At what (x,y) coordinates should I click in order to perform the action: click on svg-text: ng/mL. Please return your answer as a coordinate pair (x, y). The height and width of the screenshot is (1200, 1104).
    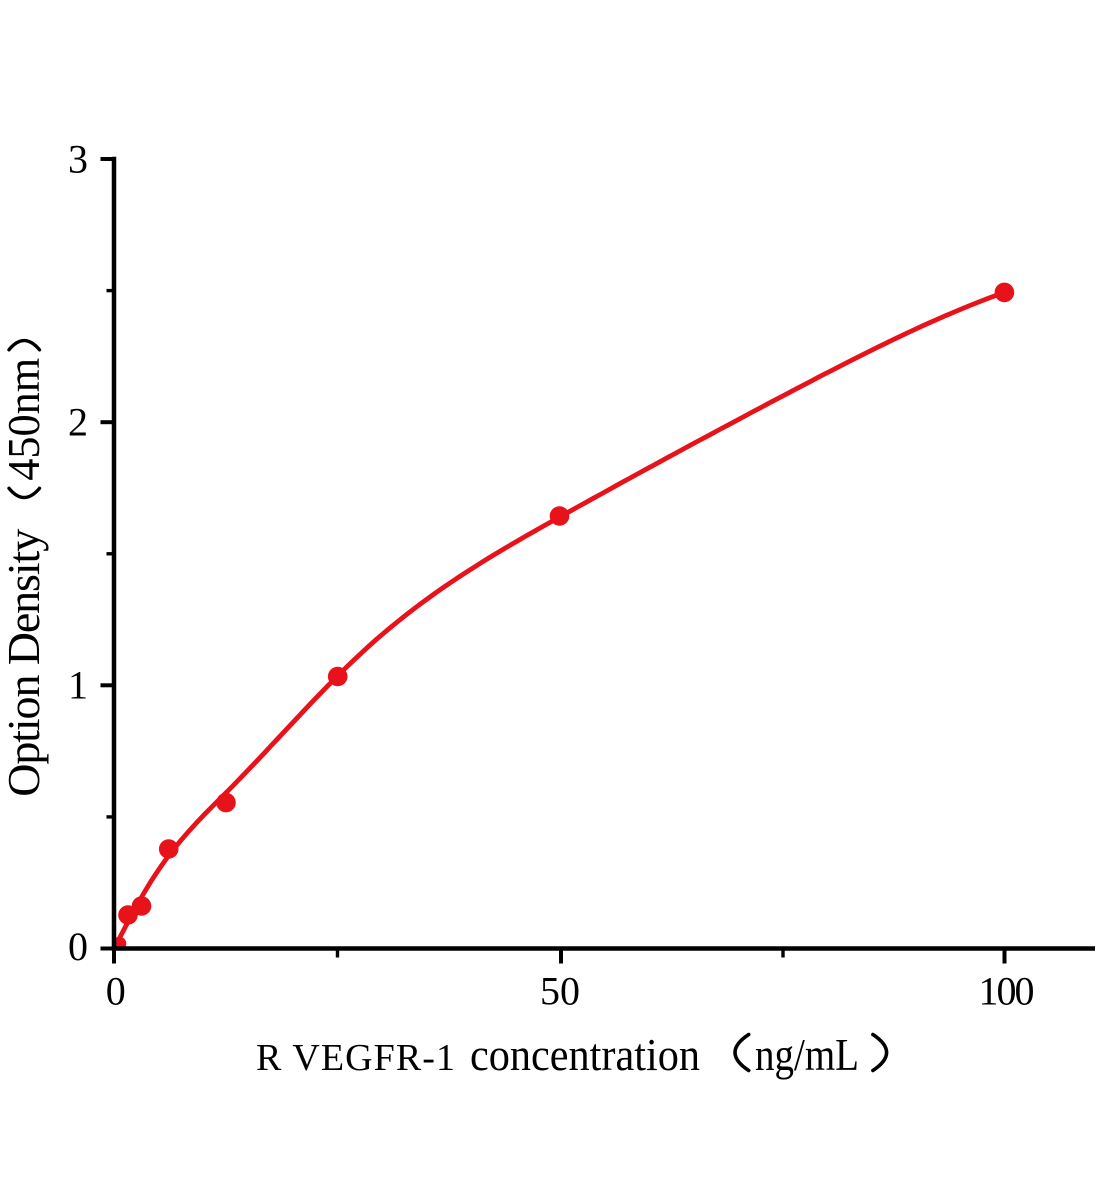
    Looking at the image, I should click on (807, 1054).